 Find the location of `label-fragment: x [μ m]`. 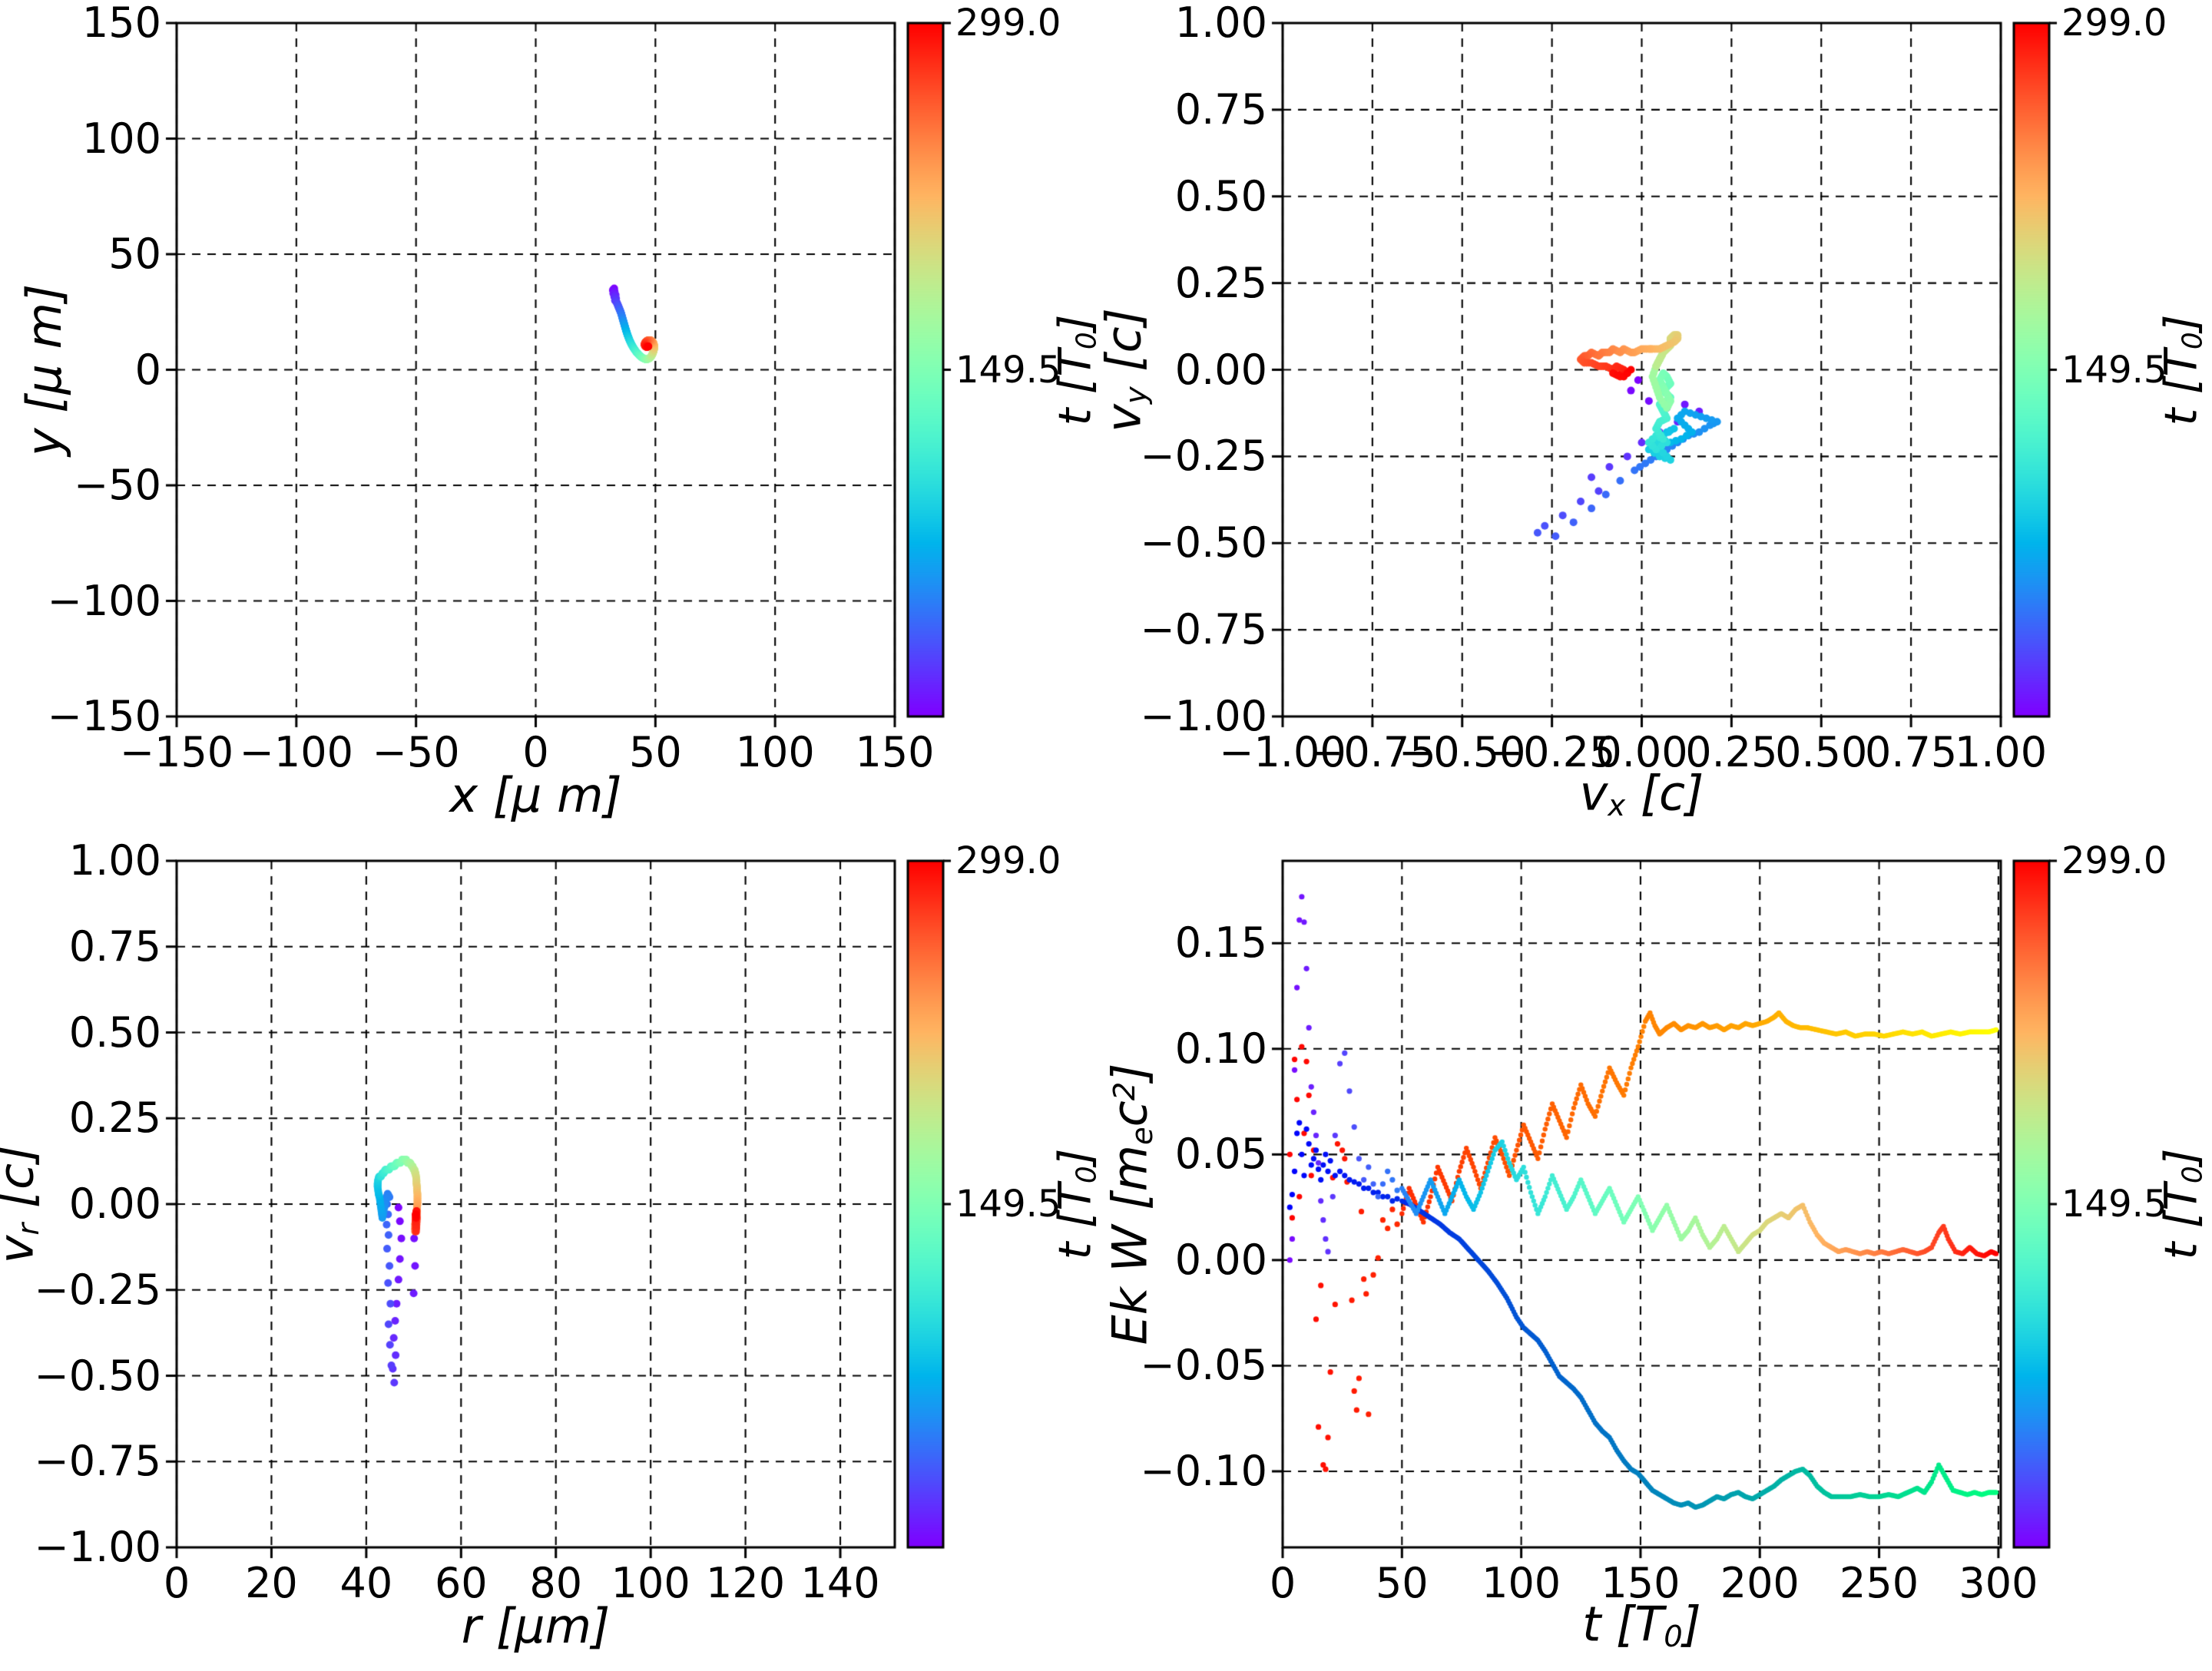

label-fragment: x [μ m] is located at coordinates (536, 795).